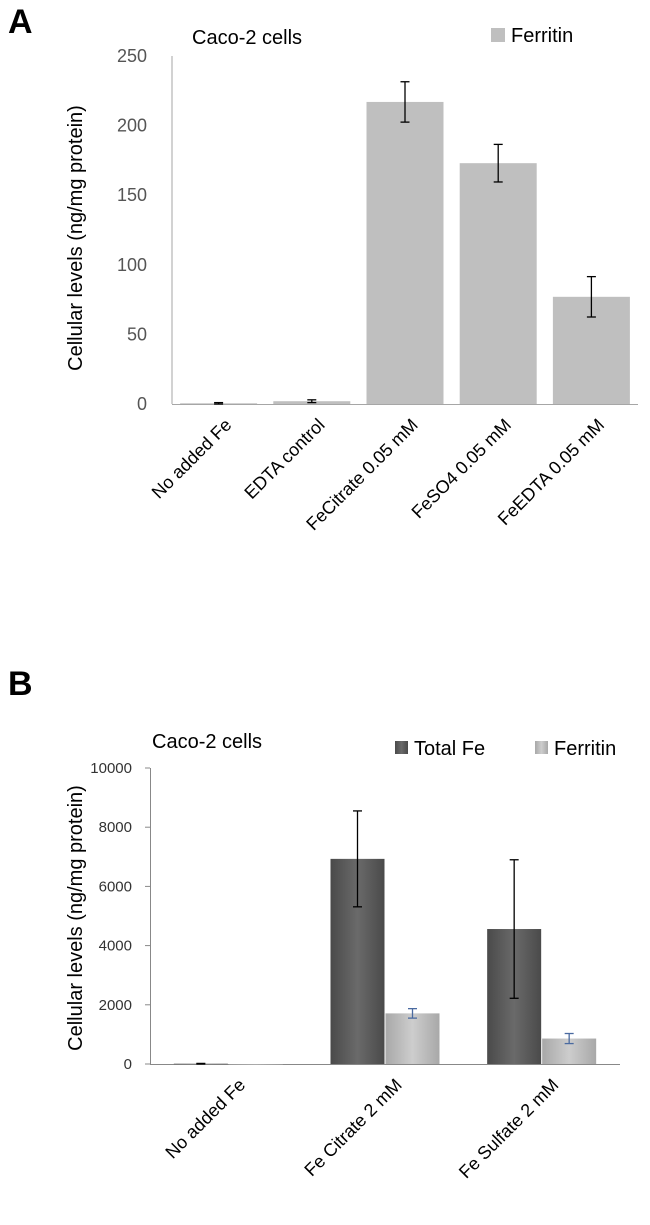 This screenshot has height=1225, width=650. I want to click on chart-a-ylabel: Cellular levels (ng/mg protein), so click(76, 238).